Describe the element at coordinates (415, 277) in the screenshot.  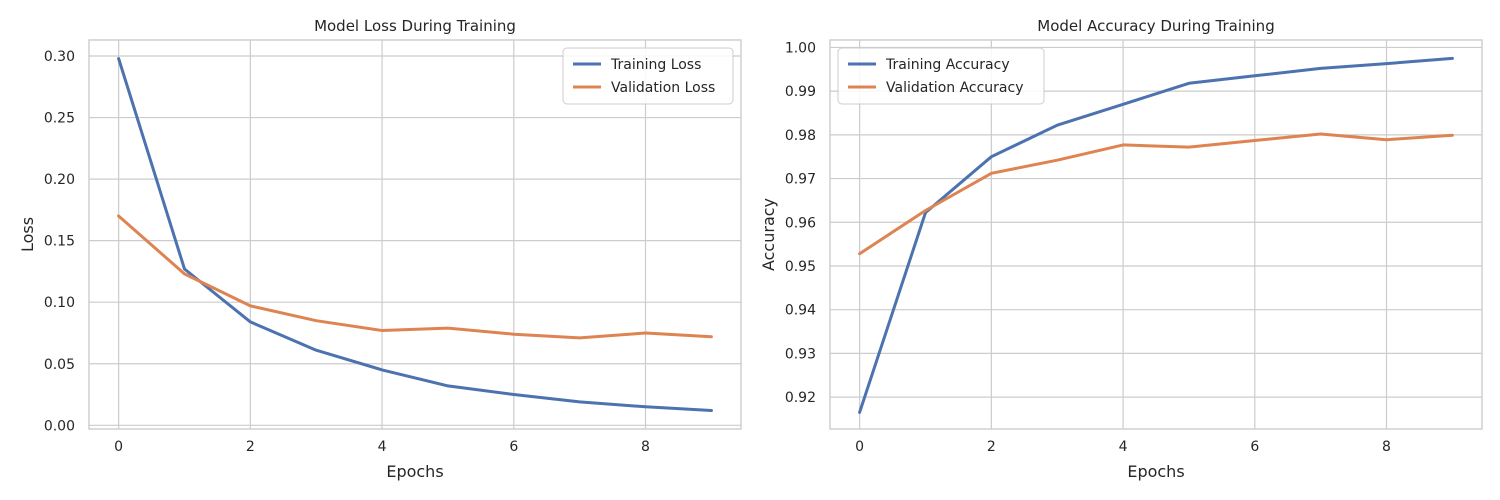
I see `series-line-validation-loss` at that location.